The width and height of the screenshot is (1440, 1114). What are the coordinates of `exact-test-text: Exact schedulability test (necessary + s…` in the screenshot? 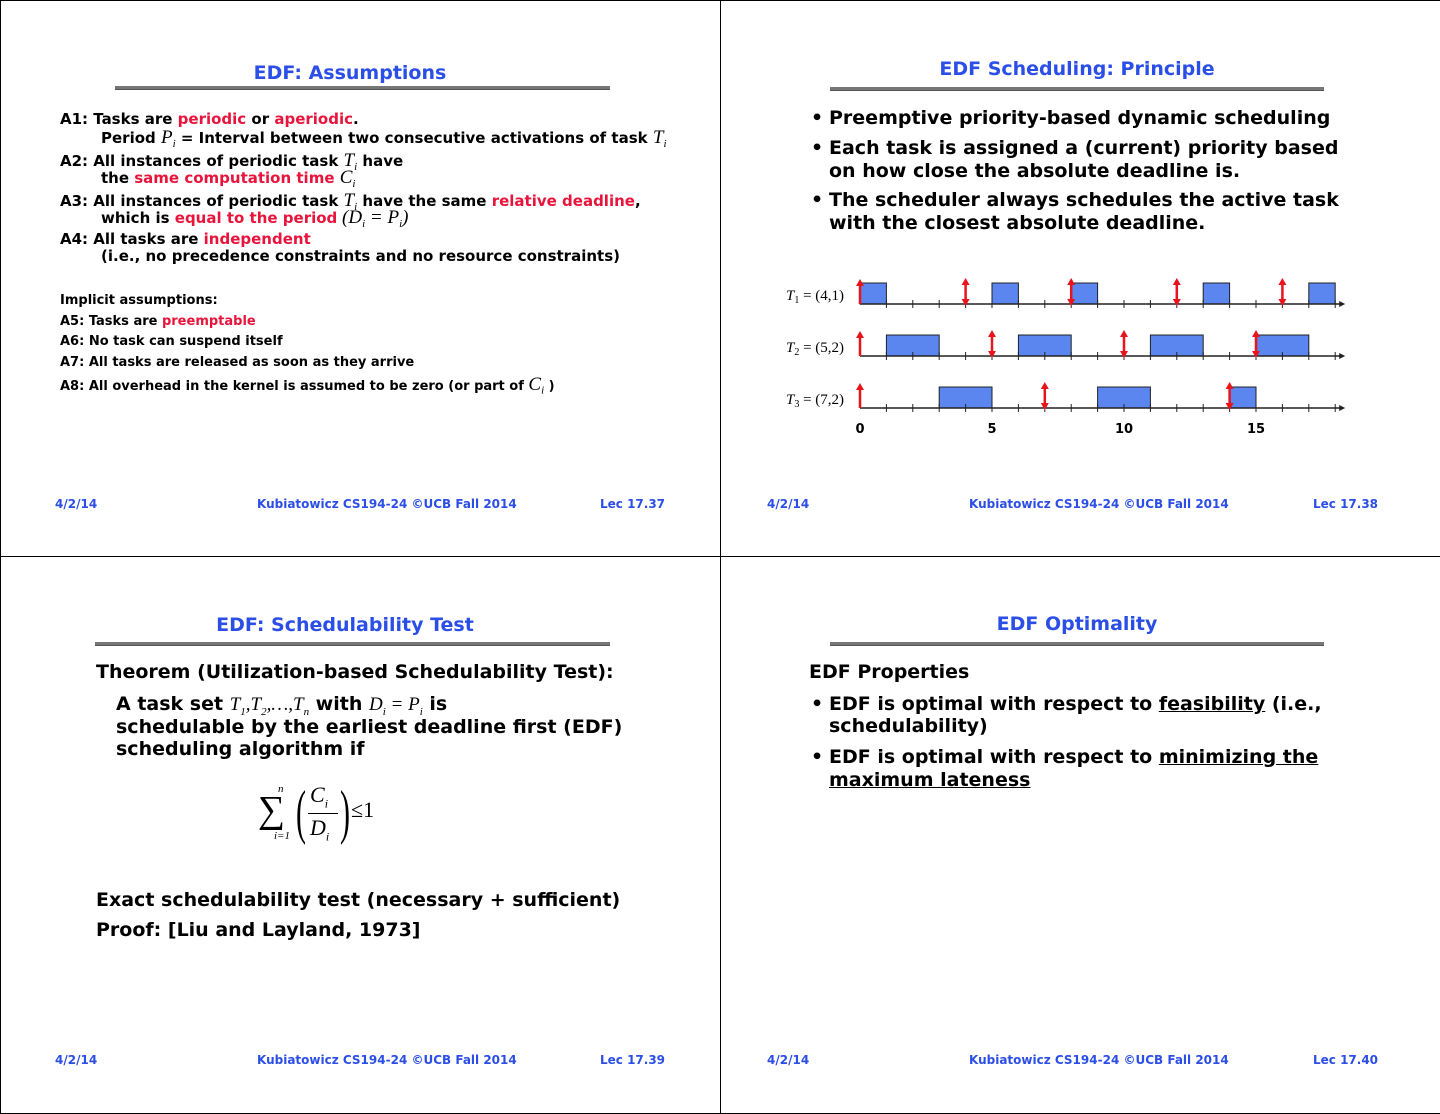 It's located at (358, 900).